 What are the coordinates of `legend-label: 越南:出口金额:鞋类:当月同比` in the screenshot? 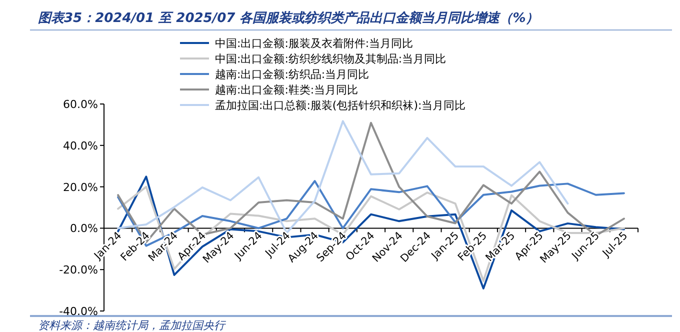 It's located at (286, 90).